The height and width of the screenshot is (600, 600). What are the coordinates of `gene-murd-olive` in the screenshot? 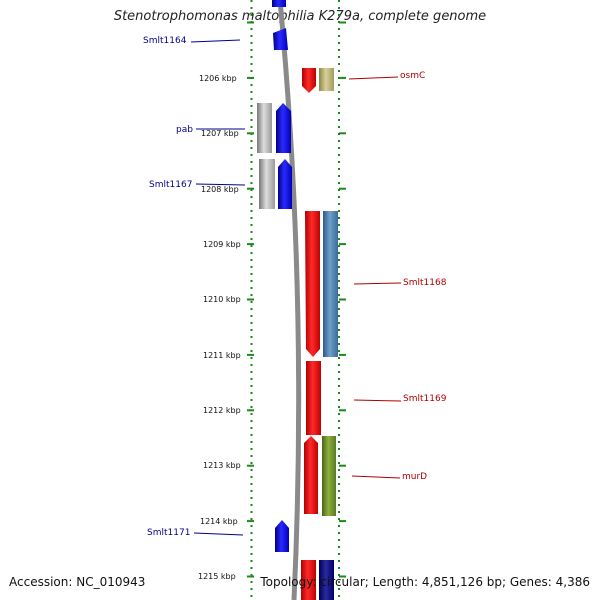 It's located at (329, 476).